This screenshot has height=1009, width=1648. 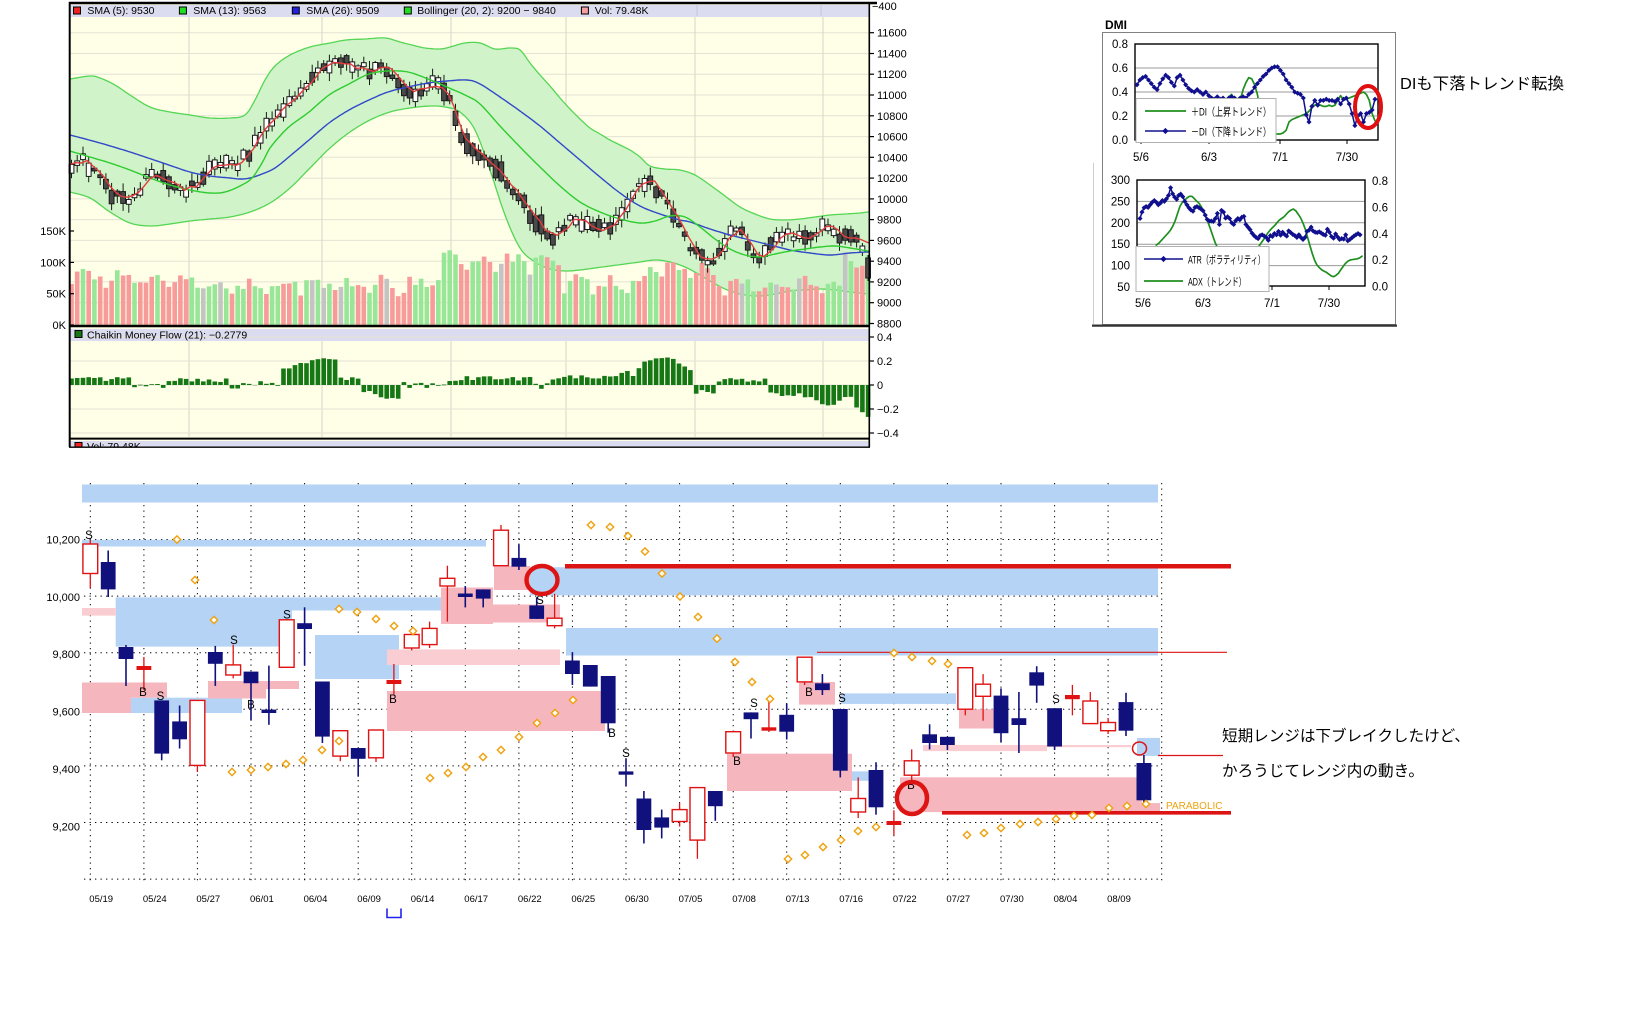 What do you see at coordinates (155, 899) in the screenshot?
I see `svg-text: 05/24` at bounding box center [155, 899].